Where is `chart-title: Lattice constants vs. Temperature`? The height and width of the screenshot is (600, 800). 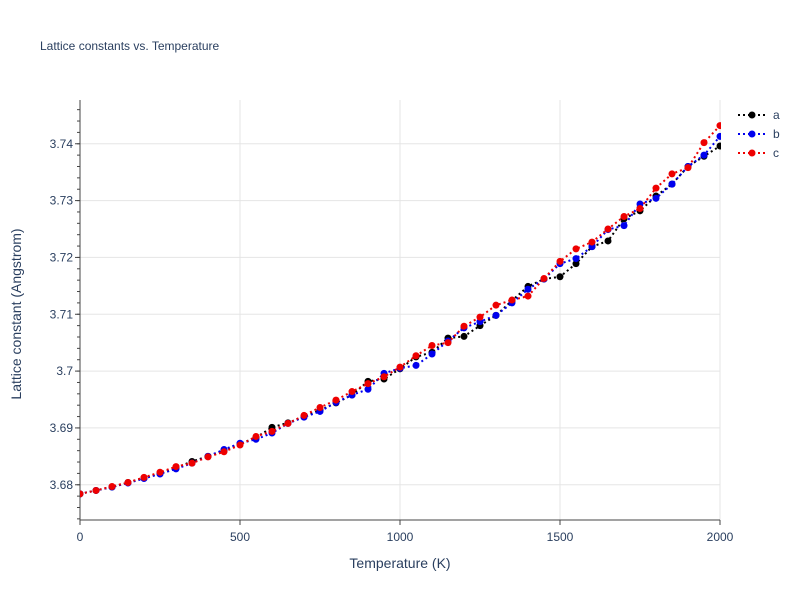
chart-title: Lattice constants vs. Temperature is located at coordinates (130, 46).